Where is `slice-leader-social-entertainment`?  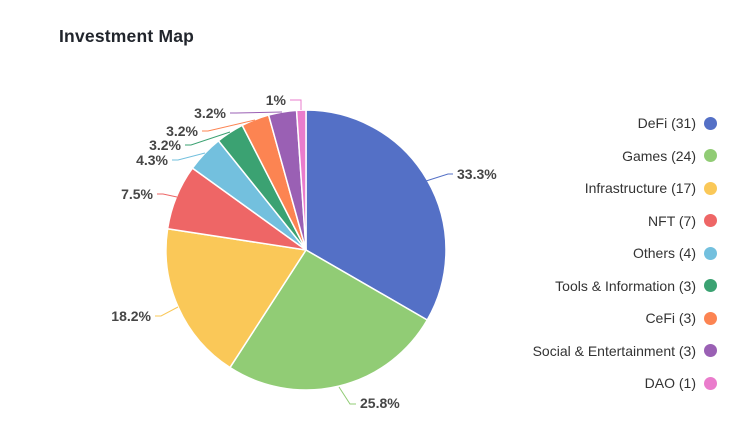
slice-leader-social-entertainment is located at coordinates (256, 112).